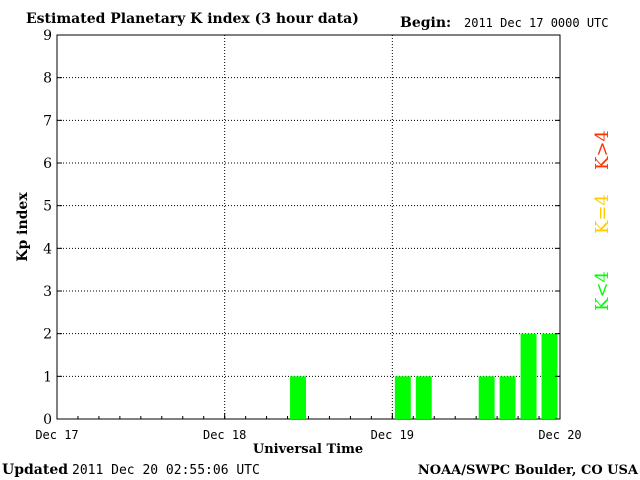 This screenshot has width=640, height=480. I want to click on y-axis-label: Kp index, so click(23, 227).